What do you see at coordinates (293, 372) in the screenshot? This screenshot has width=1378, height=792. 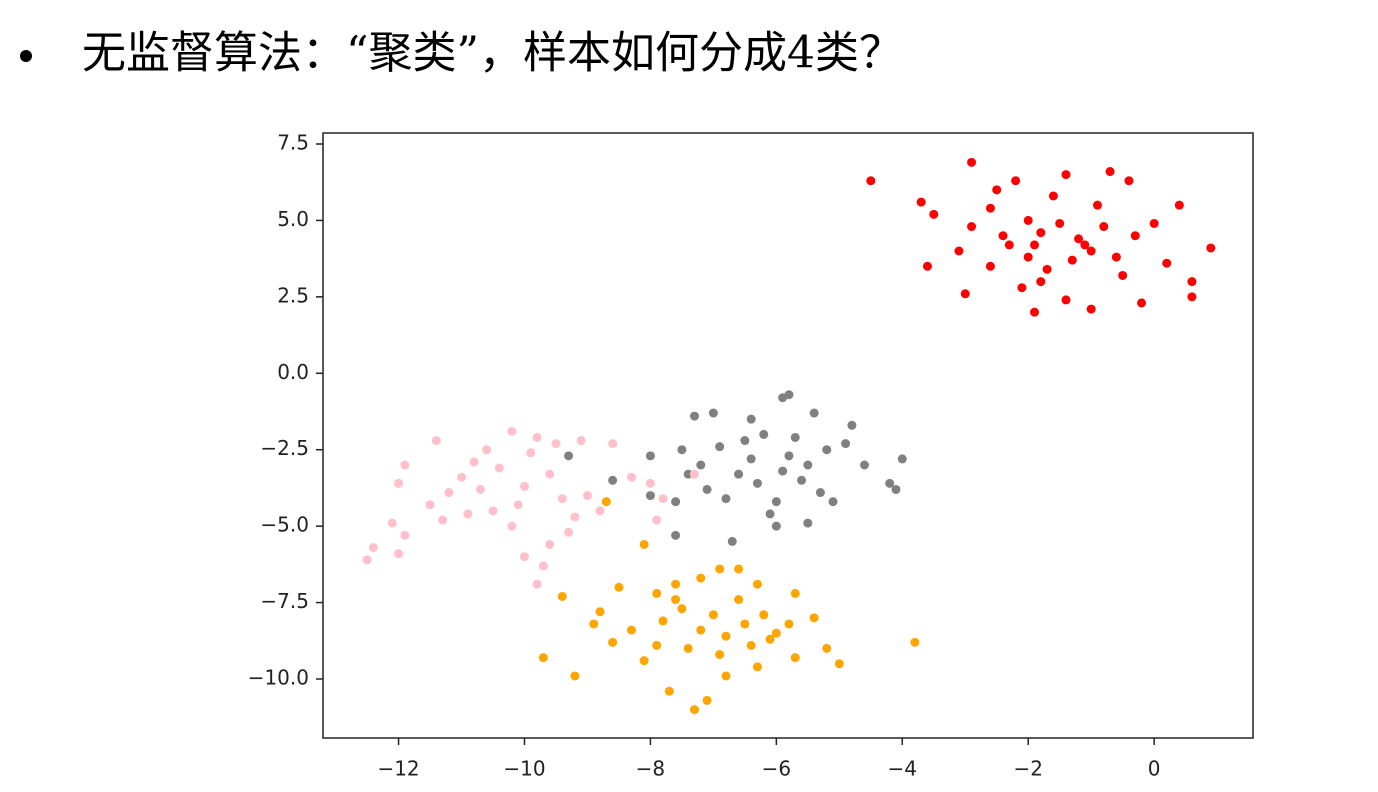 I see `y-tick-label: 0.0` at bounding box center [293, 372].